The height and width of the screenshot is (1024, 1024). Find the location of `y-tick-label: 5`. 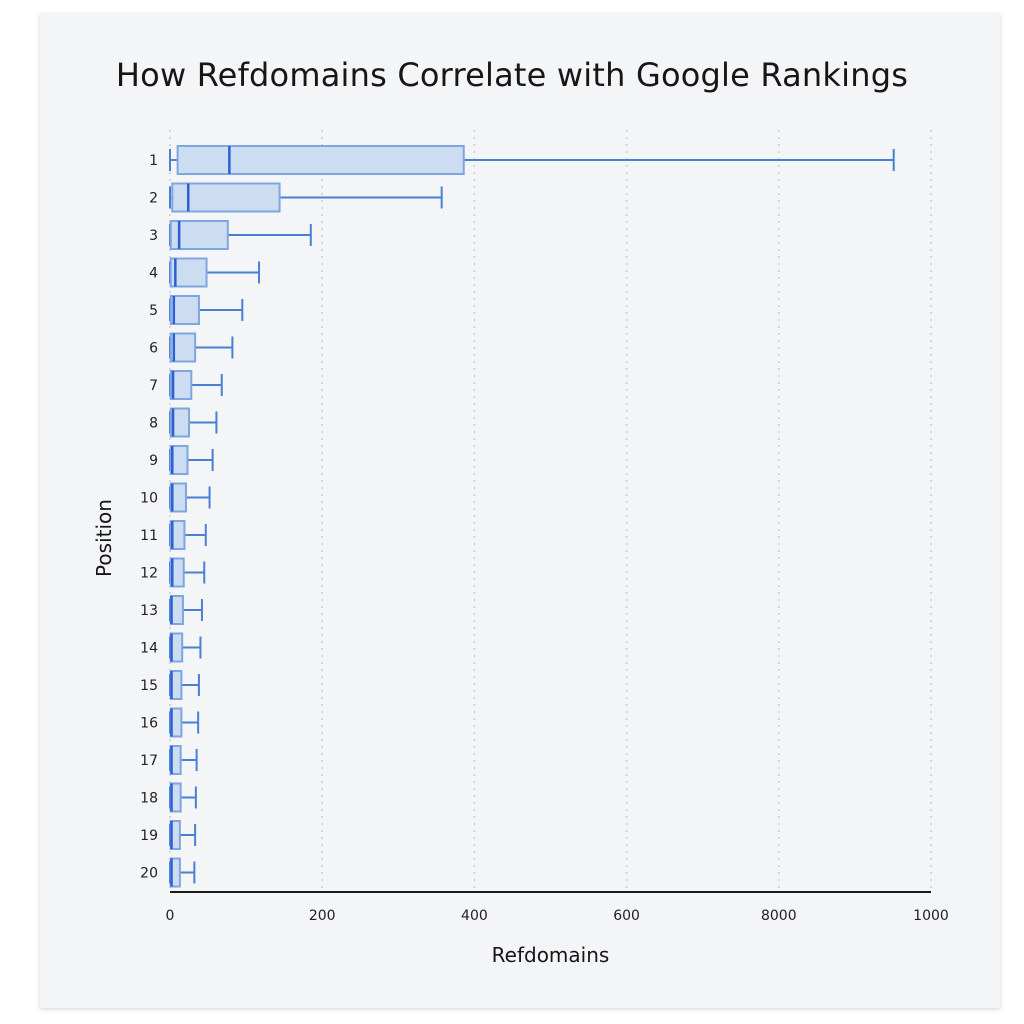

y-tick-label: 5 is located at coordinates (153, 311).